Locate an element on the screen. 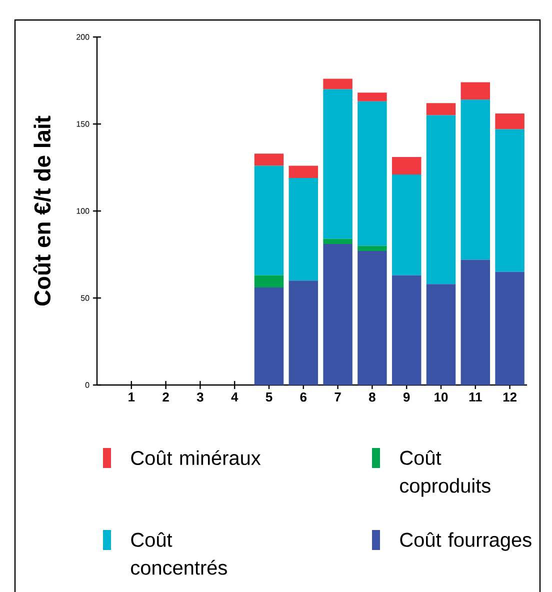 This screenshot has height=592, width=552. x-tick-label: 7 is located at coordinates (337, 397).